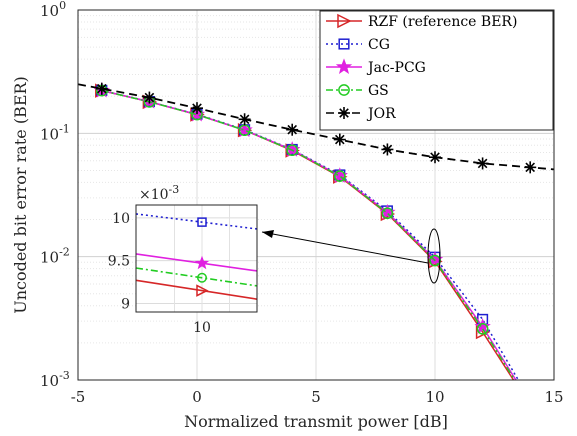 The image size is (577, 436). I want to click on inset-x-tick-label: 10, so click(202, 328).